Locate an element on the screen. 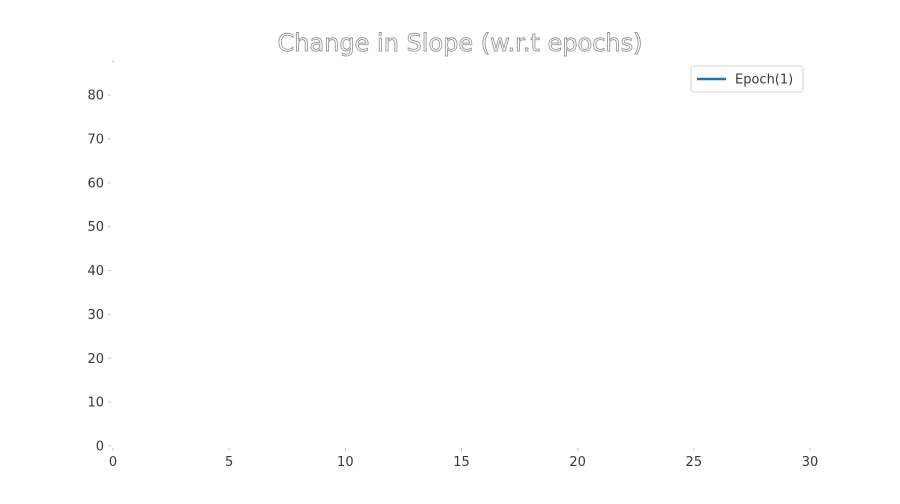 The height and width of the screenshot is (504, 900). x-tick-label: 25 is located at coordinates (694, 462).